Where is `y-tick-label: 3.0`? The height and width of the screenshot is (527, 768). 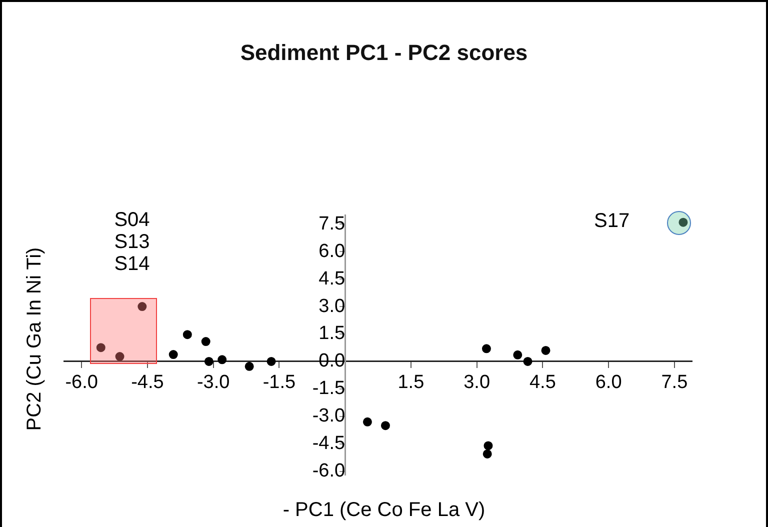
y-tick-label: 3.0 is located at coordinates (332, 306).